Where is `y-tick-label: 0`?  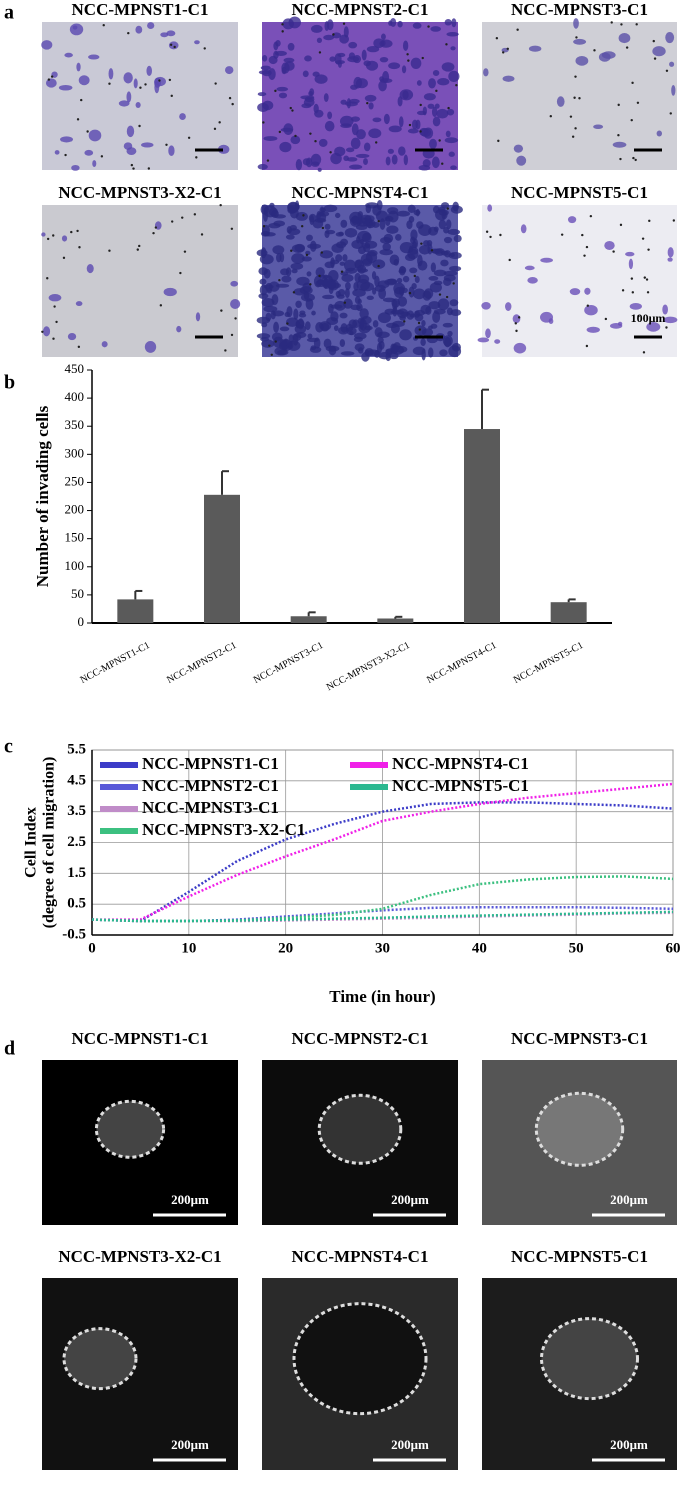
y-tick-label: 0 is located at coordinates (81, 621).